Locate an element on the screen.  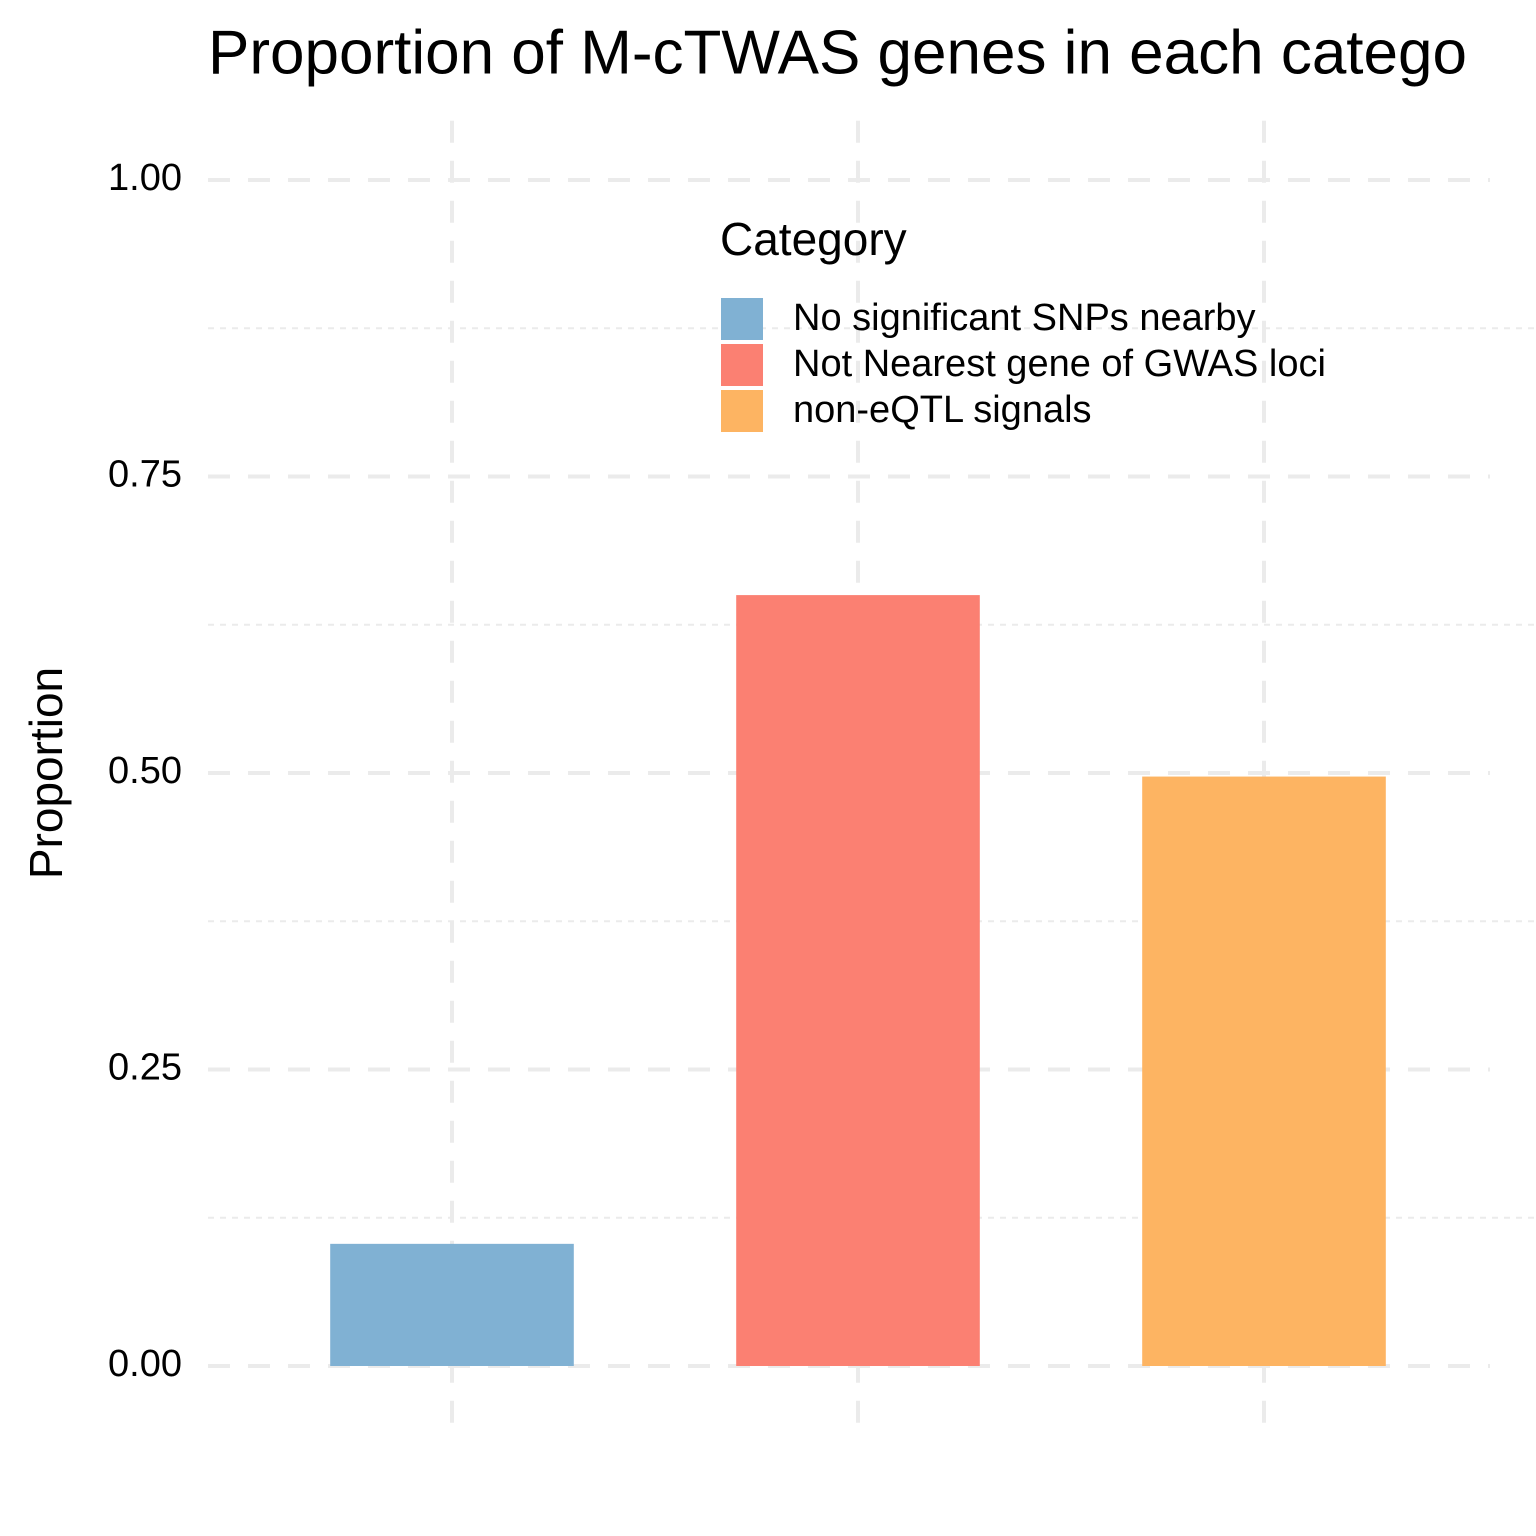
y-tick-label: 0.75 is located at coordinates (145, 475).